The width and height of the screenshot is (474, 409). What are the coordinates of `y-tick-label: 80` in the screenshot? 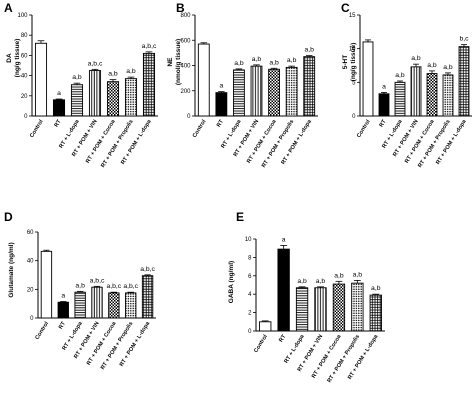 It's located at (24, 36).